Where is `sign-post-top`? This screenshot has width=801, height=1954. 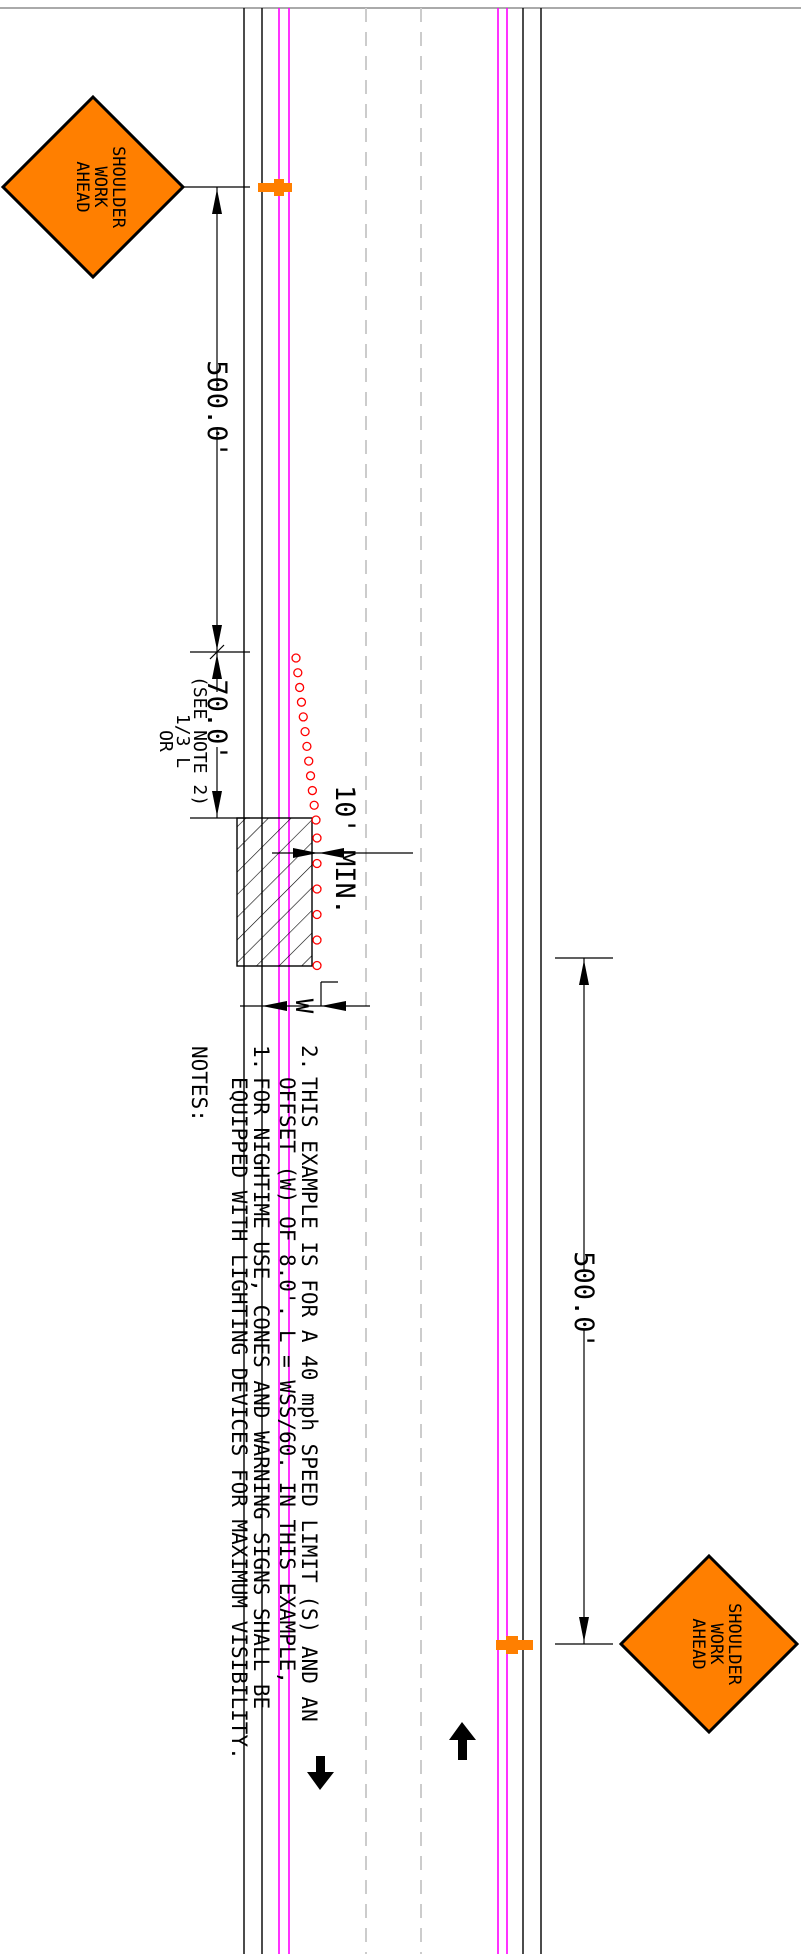 sign-post-top is located at coordinates (275, 187).